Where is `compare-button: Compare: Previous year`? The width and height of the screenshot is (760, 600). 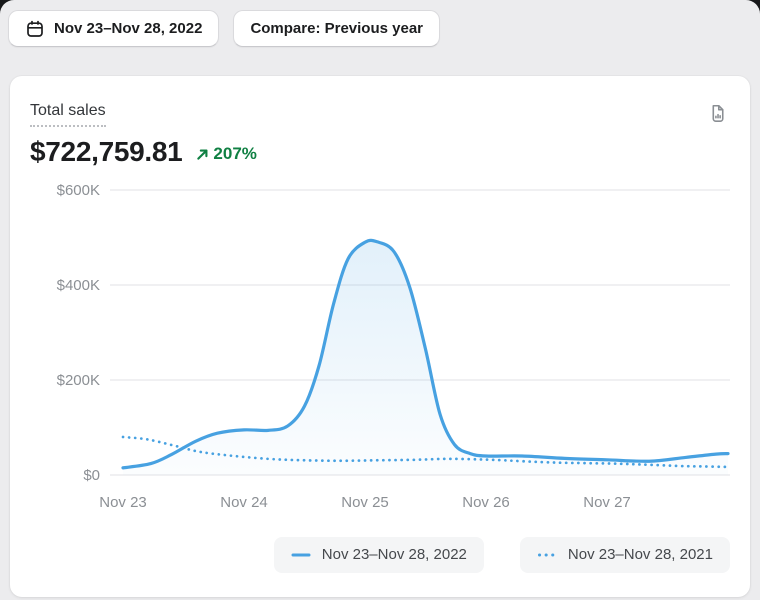 compare-button: Compare: Previous year is located at coordinates (337, 28).